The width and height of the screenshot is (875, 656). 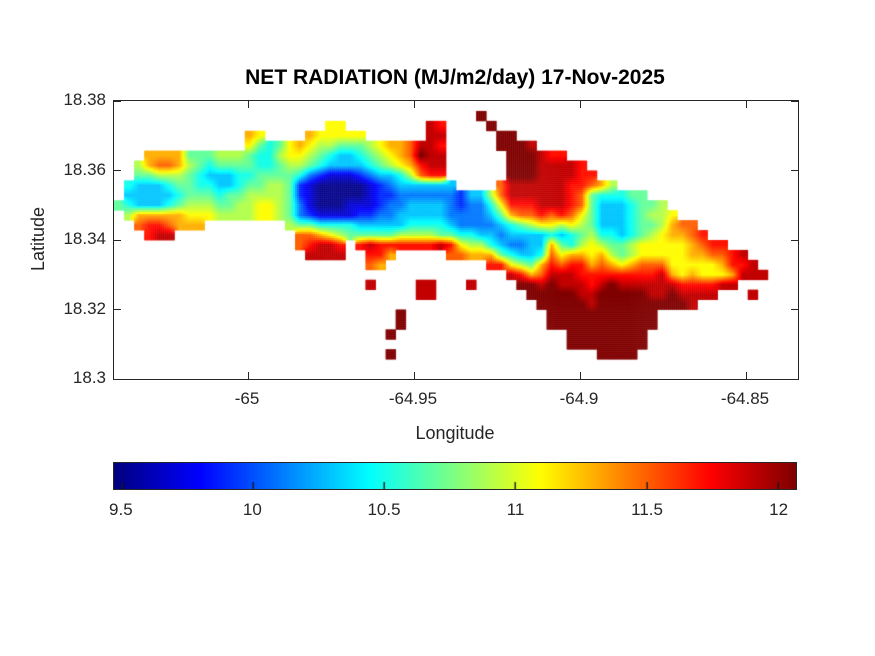 I want to click on colorbar-tick-label: 10.5, so click(x=384, y=509).